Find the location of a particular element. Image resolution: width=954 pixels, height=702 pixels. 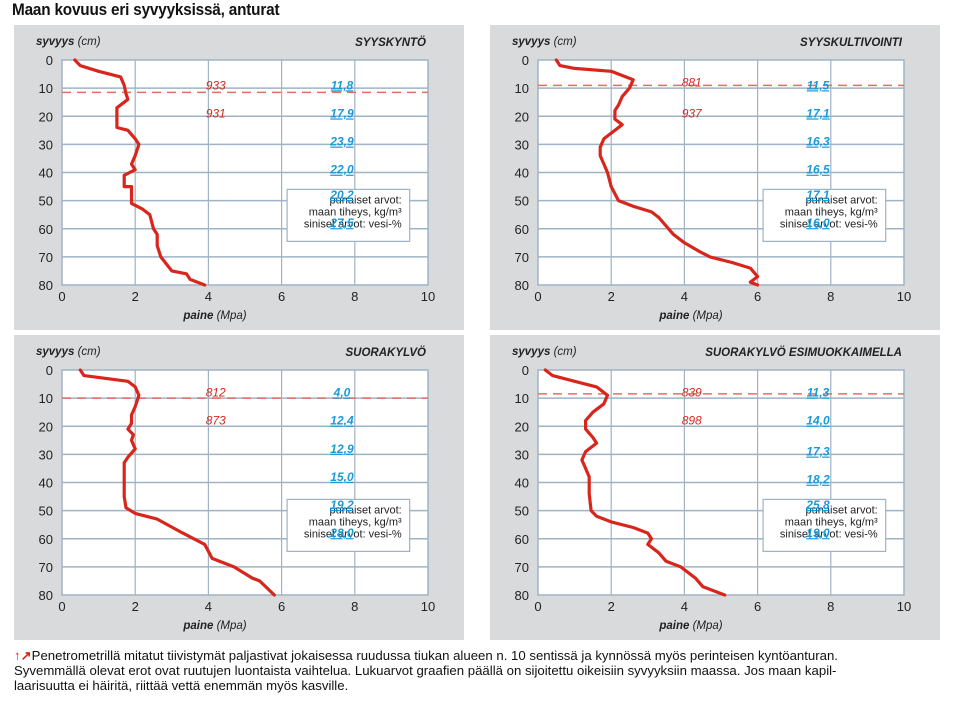

density-value: 839 is located at coordinates (692, 393).